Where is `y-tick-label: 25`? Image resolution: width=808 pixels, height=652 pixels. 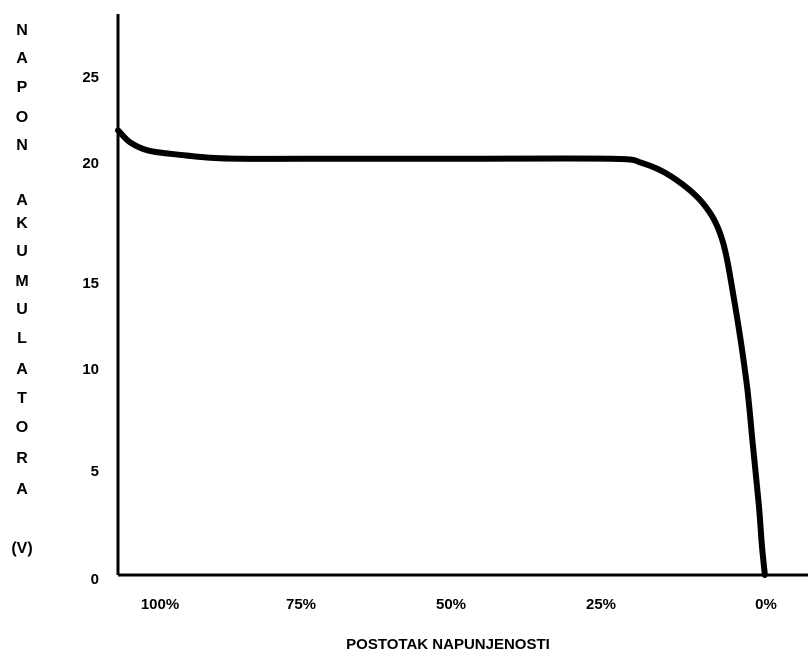 y-tick-label: 25 is located at coordinates (90, 77).